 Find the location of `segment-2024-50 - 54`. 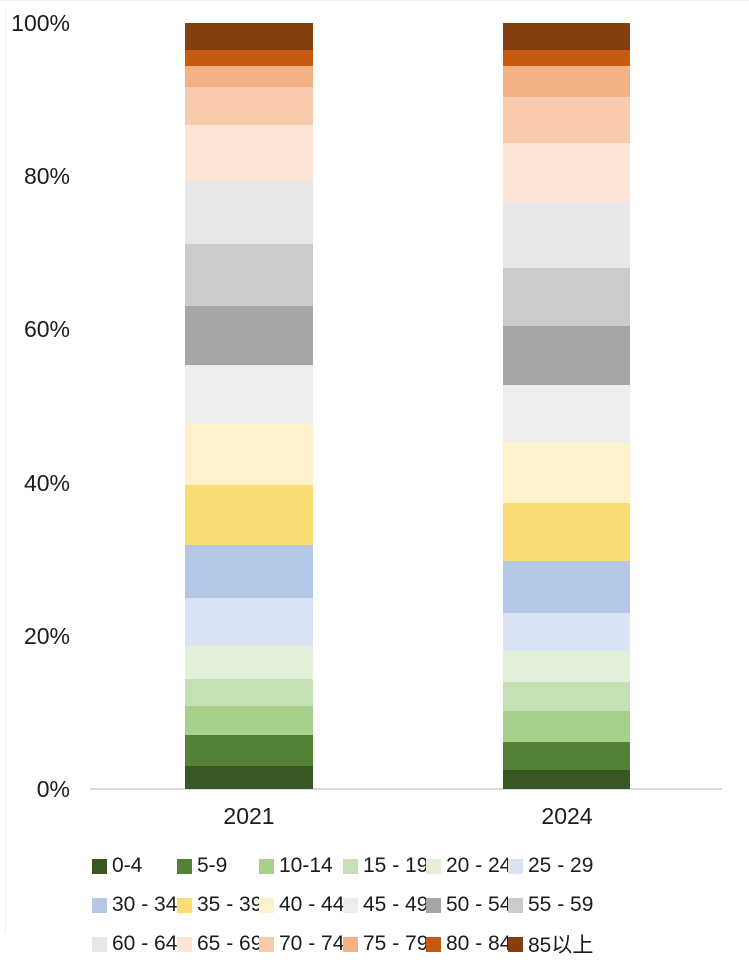

segment-2024-50 - 54 is located at coordinates (566, 355).